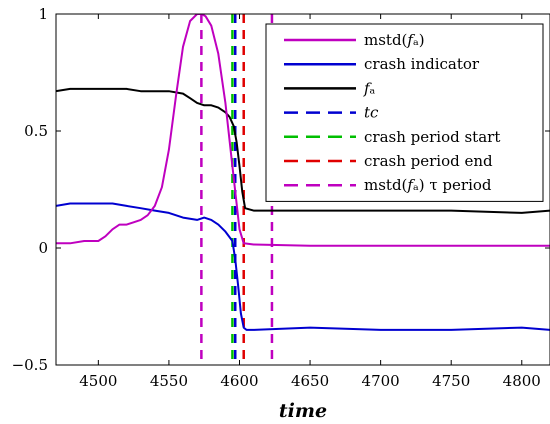 Image resolution: width=550 pixels, height=424 pixels. I want to click on x-tick-label: 4550, so click(169, 381).